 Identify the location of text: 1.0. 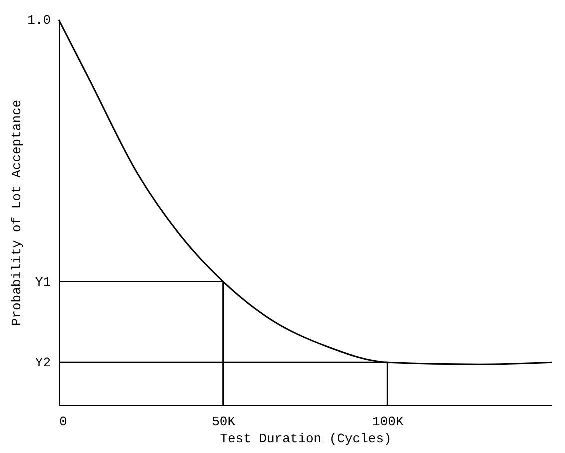
(39, 20).